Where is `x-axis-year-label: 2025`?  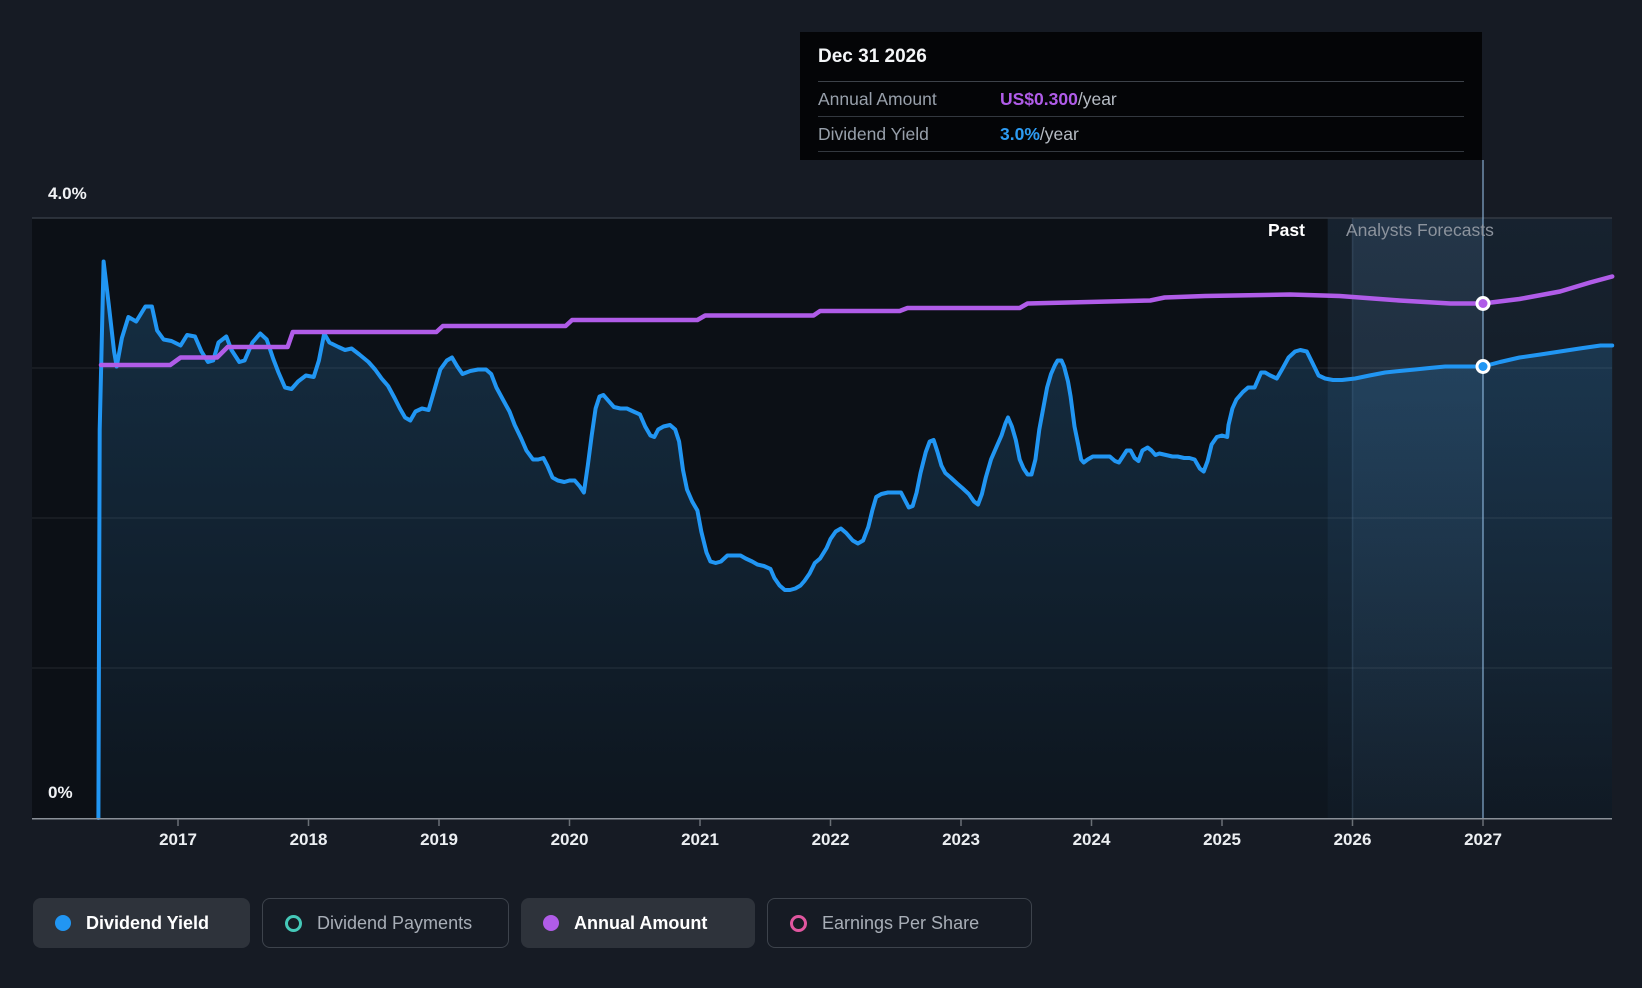 x-axis-year-label: 2025 is located at coordinates (1222, 839).